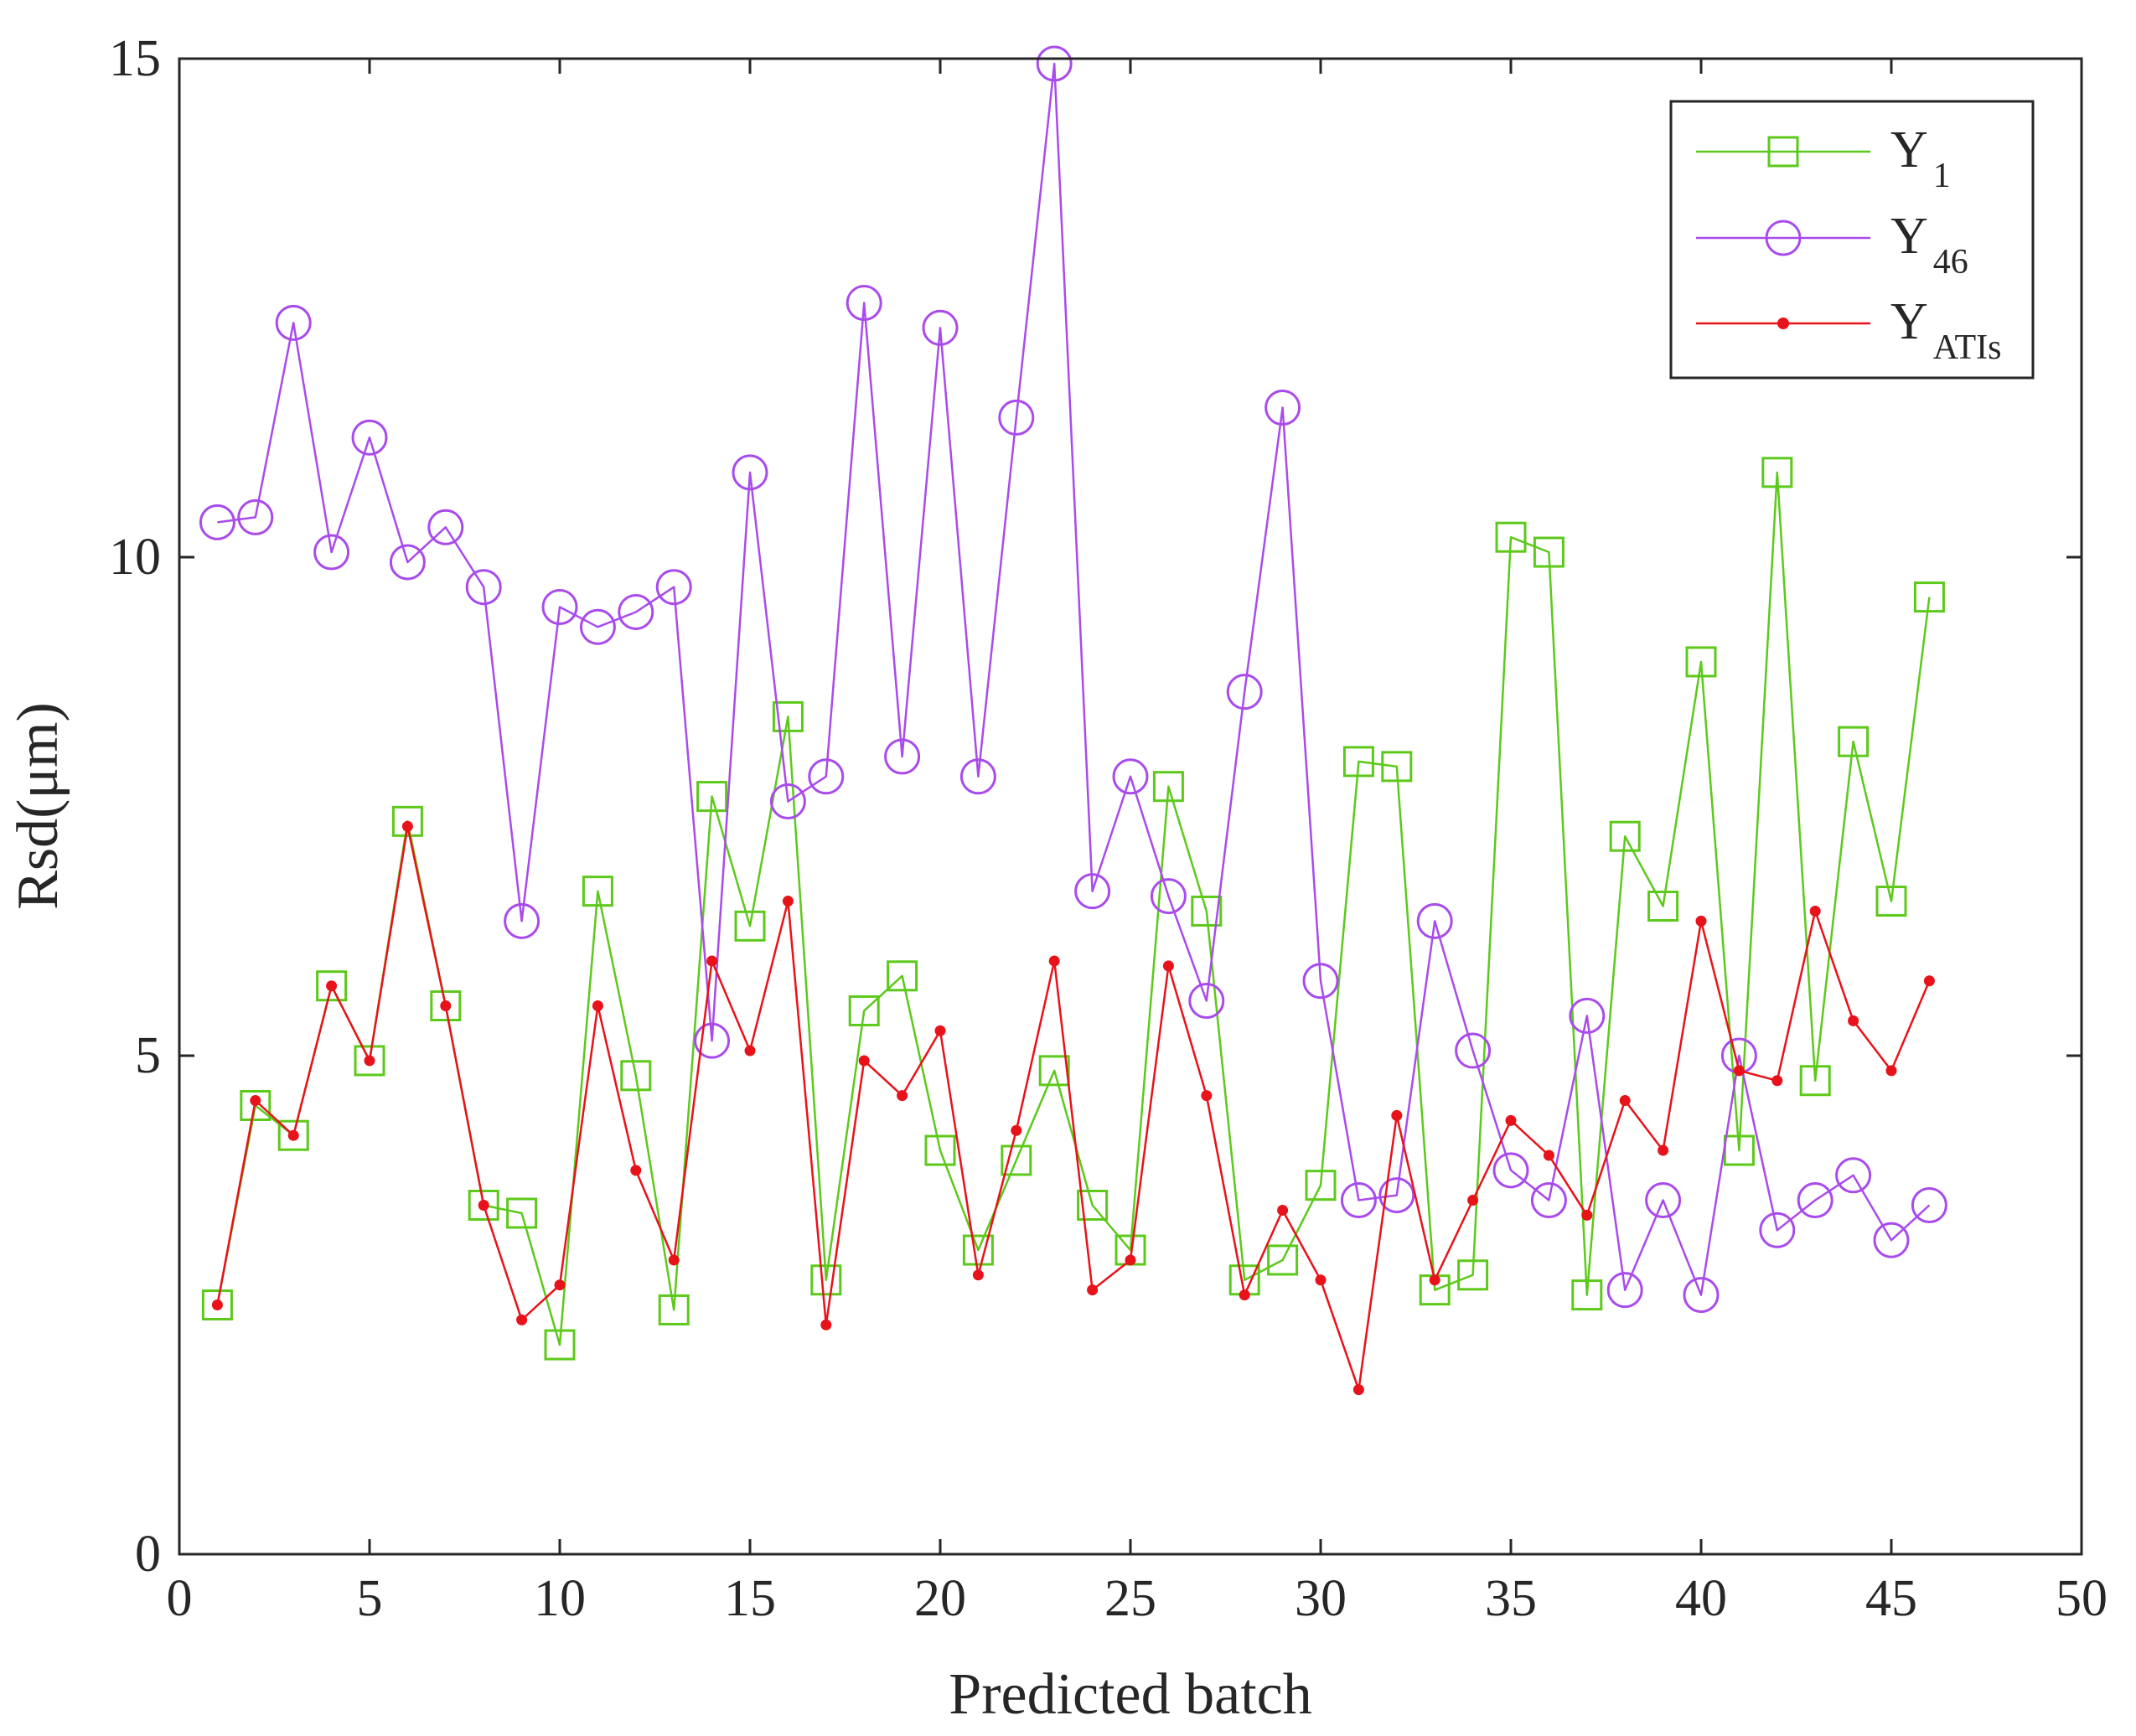  What do you see at coordinates (135, 59) in the screenshot?
I see `y-tick-label: 15` at bounding box center [135, 59].